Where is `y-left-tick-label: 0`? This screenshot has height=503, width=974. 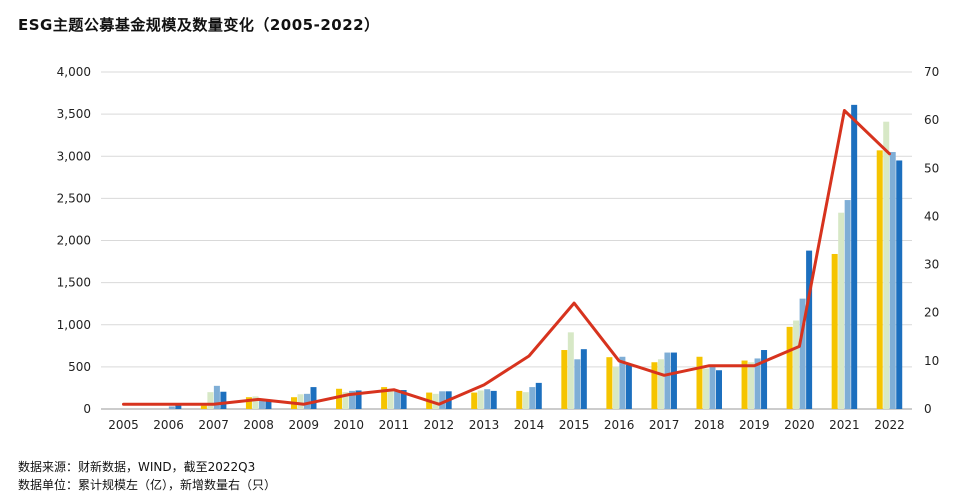
y-left-tick-label: 0 is located at coordinates (87, 409).